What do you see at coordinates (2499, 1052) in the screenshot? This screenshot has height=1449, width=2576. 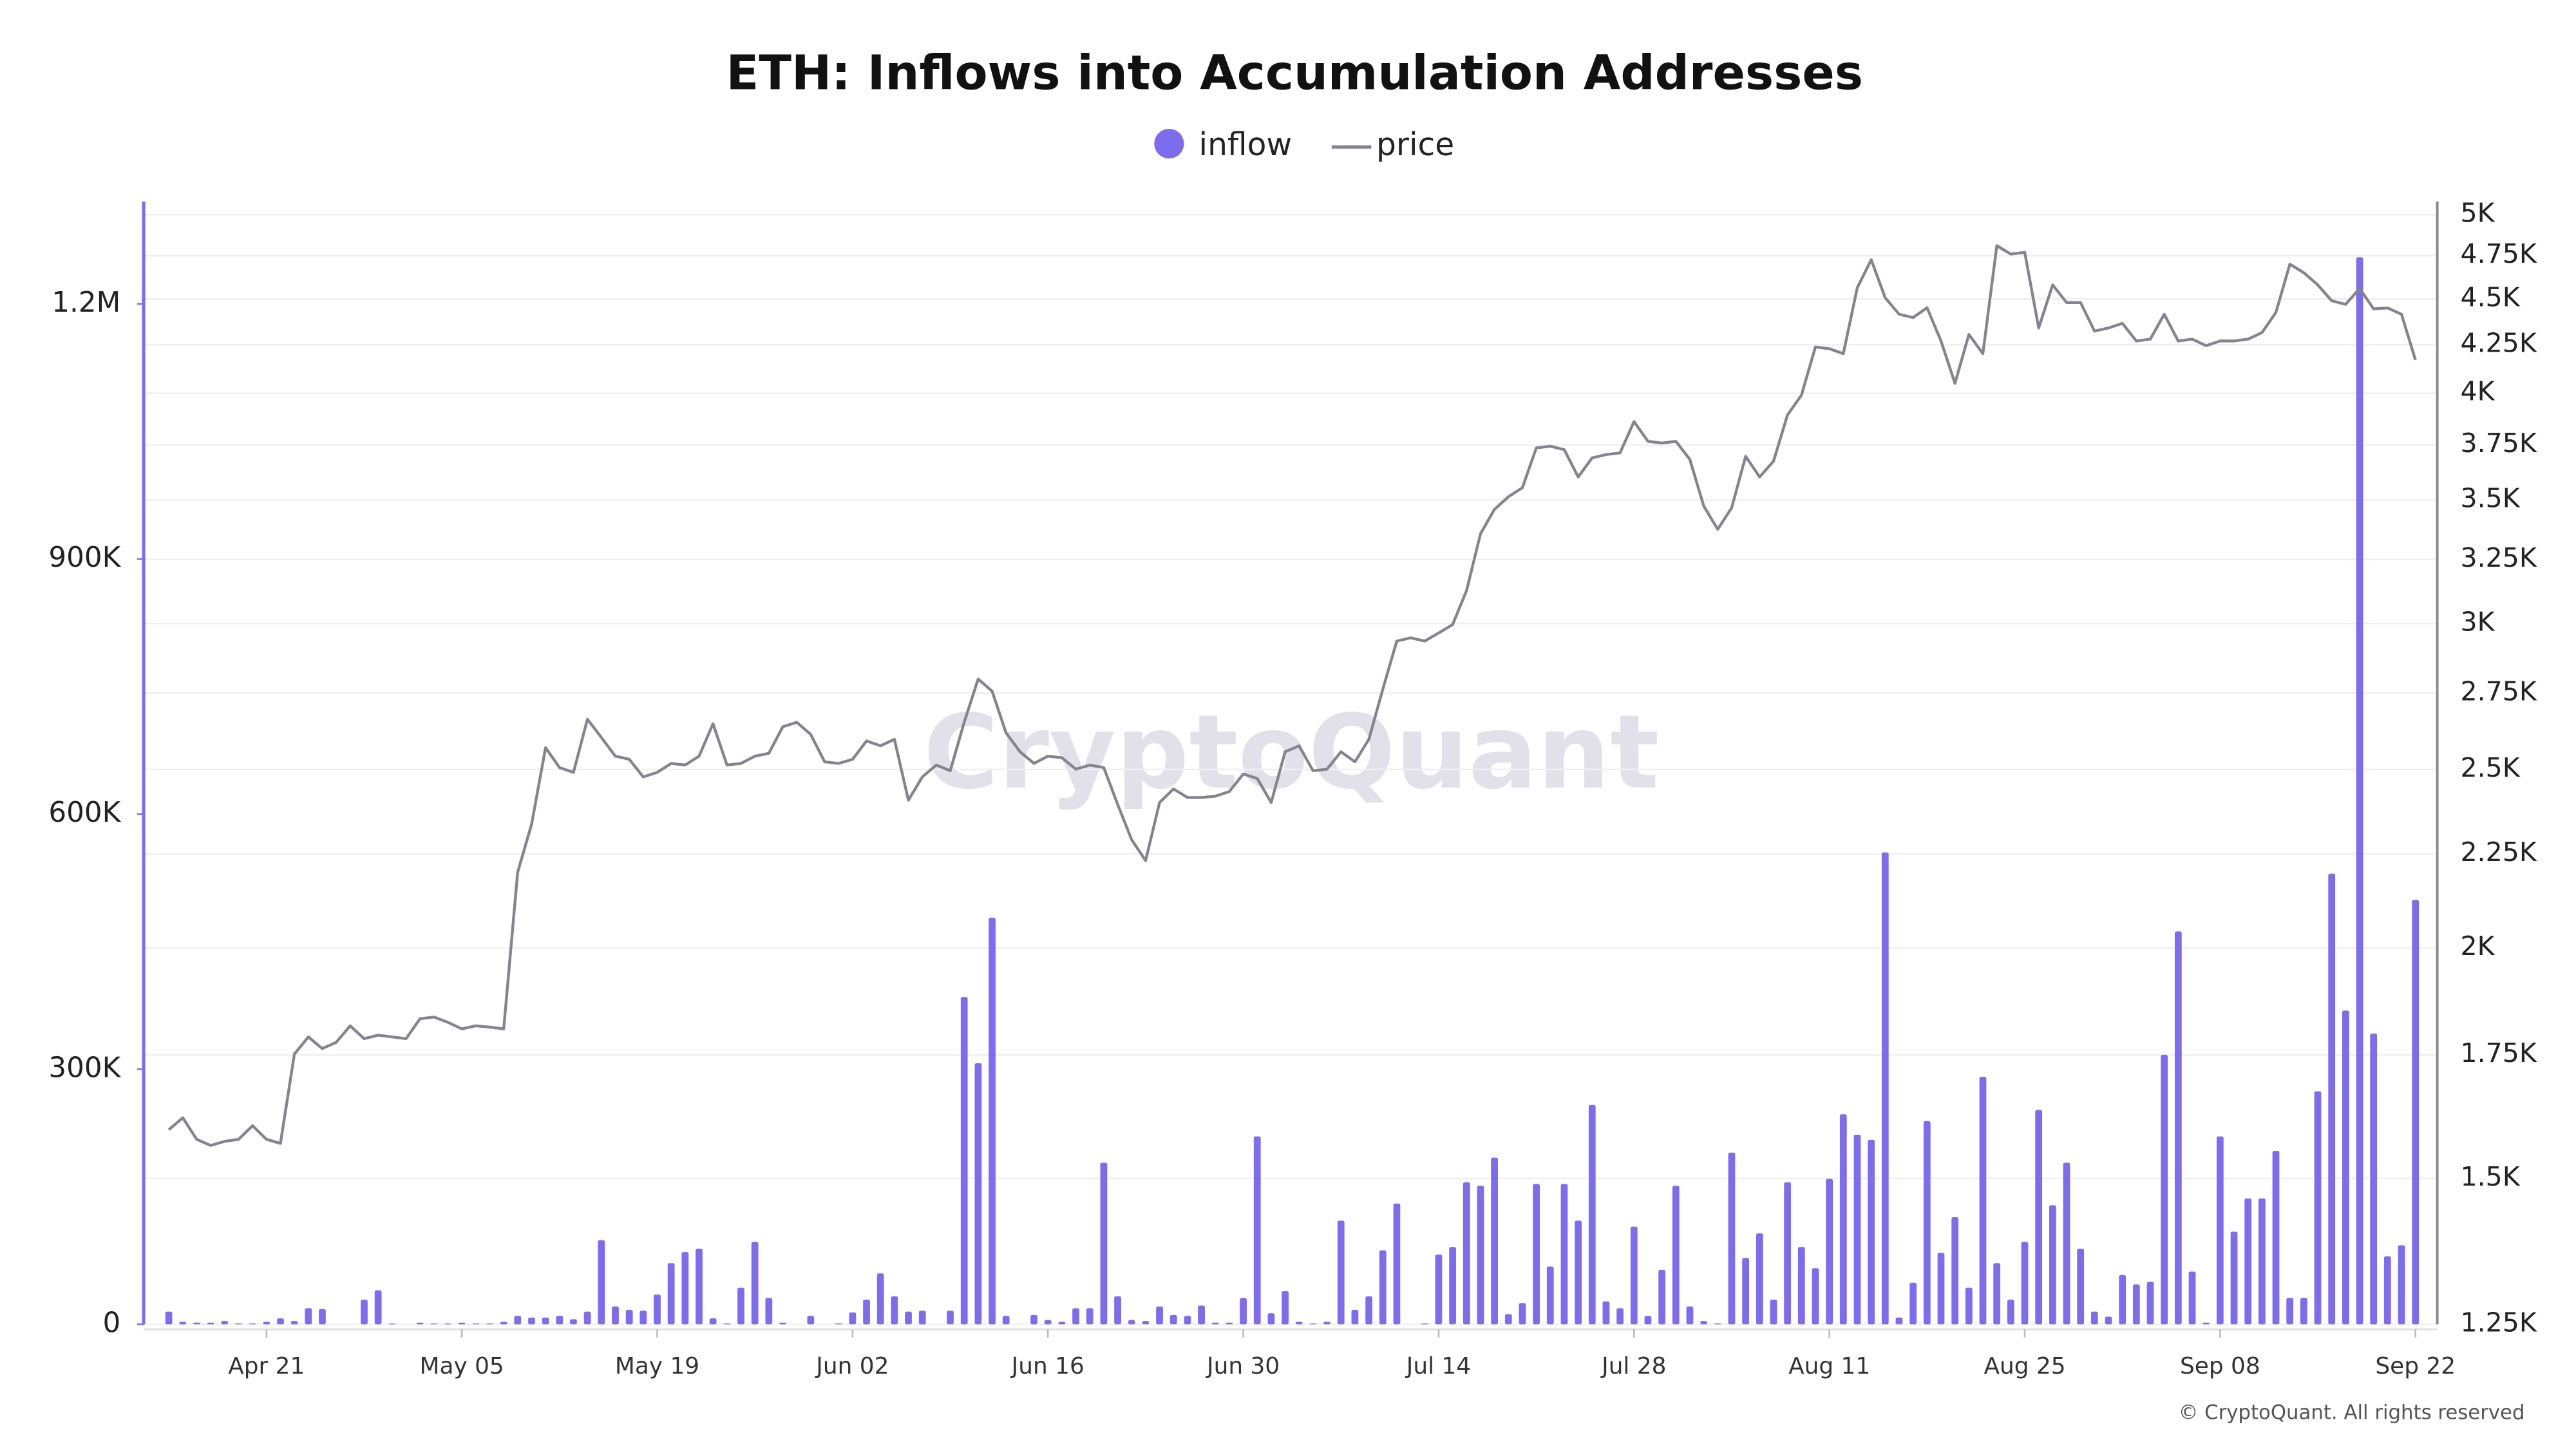 I see `y2-tick-label: 1.75K` at bounding box center [2499, 1052].